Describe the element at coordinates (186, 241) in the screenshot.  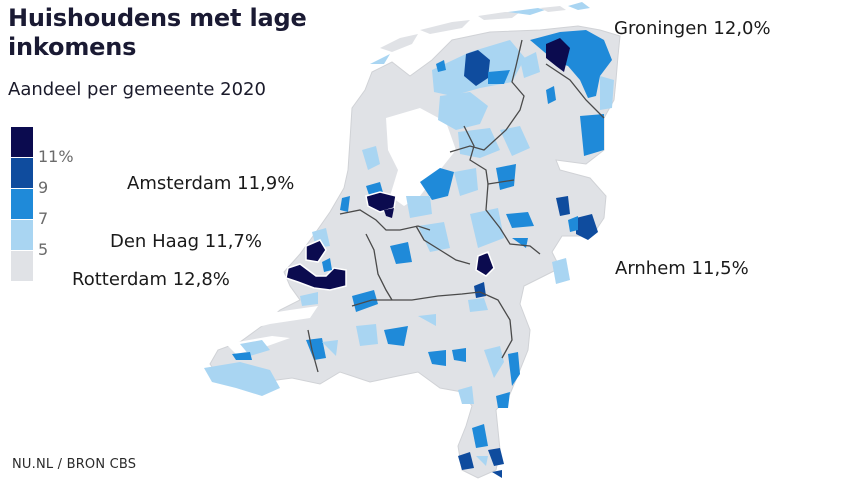
I see `label-den-haag: Den Haag 11,7%` at that location.